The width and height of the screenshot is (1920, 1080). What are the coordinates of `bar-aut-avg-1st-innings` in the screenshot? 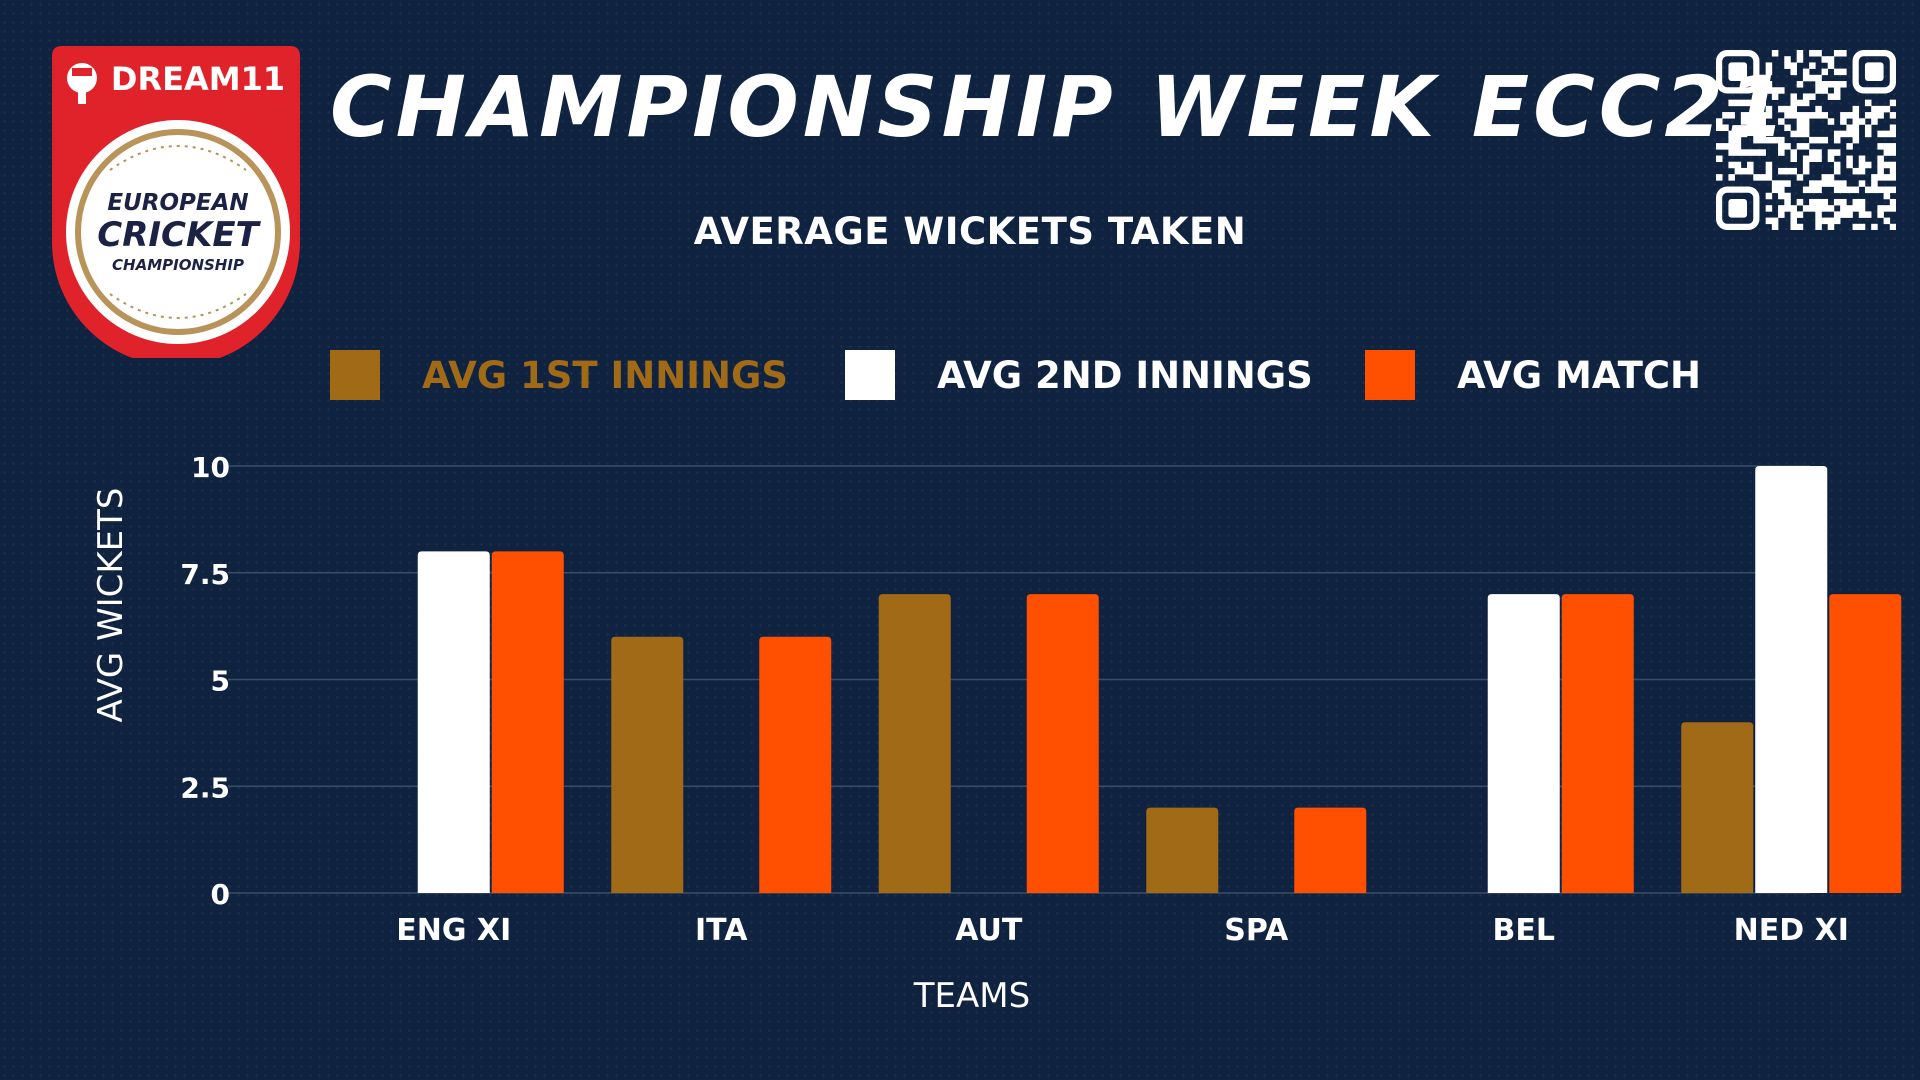 It's located at (914, 743).